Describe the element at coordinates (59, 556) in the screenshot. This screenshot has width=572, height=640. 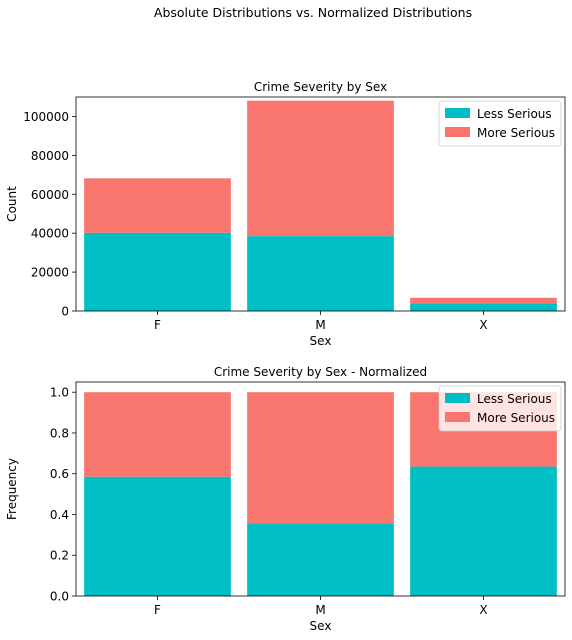
I see `y-tick-label: 0.2` at that location.